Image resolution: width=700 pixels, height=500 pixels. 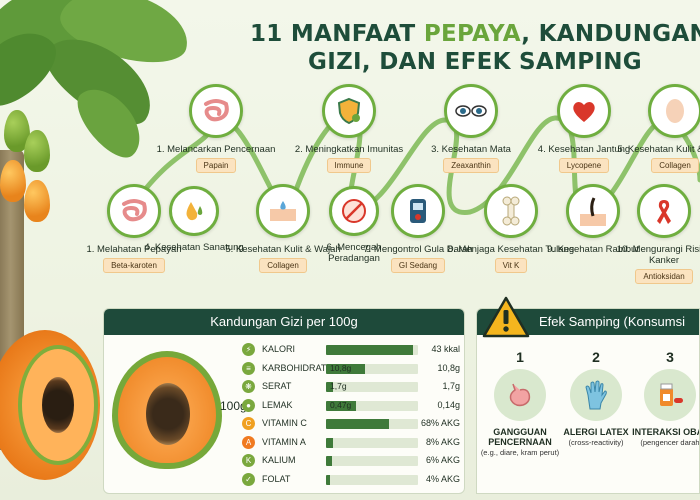 I want to click on hair-icon, so click(x=593, y=211).